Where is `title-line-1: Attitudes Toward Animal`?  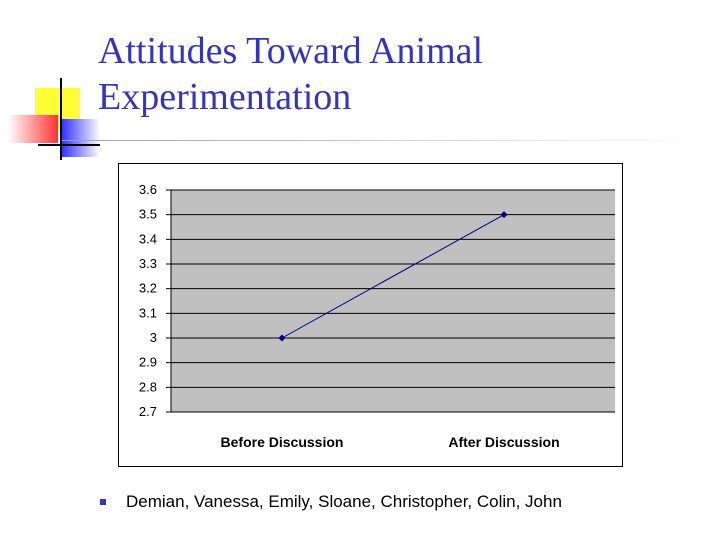 title-line-1: Attitudes Toward Animal is located at coordinates (291, 51).